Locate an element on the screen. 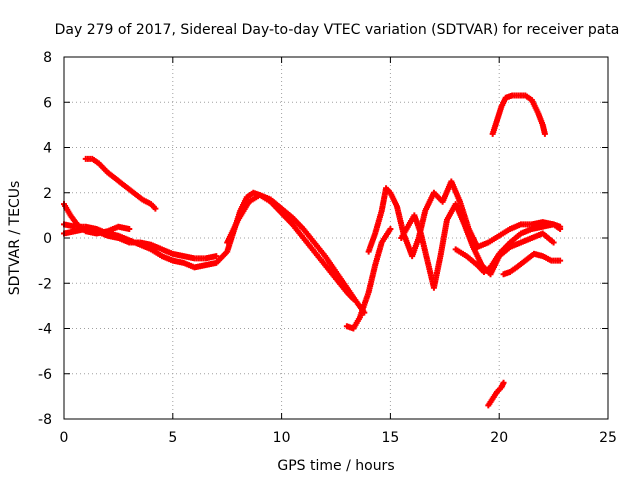 The width and height of the screenshot is (640, 480). y-tick-label: -8 is located at coordinates (45, 420).